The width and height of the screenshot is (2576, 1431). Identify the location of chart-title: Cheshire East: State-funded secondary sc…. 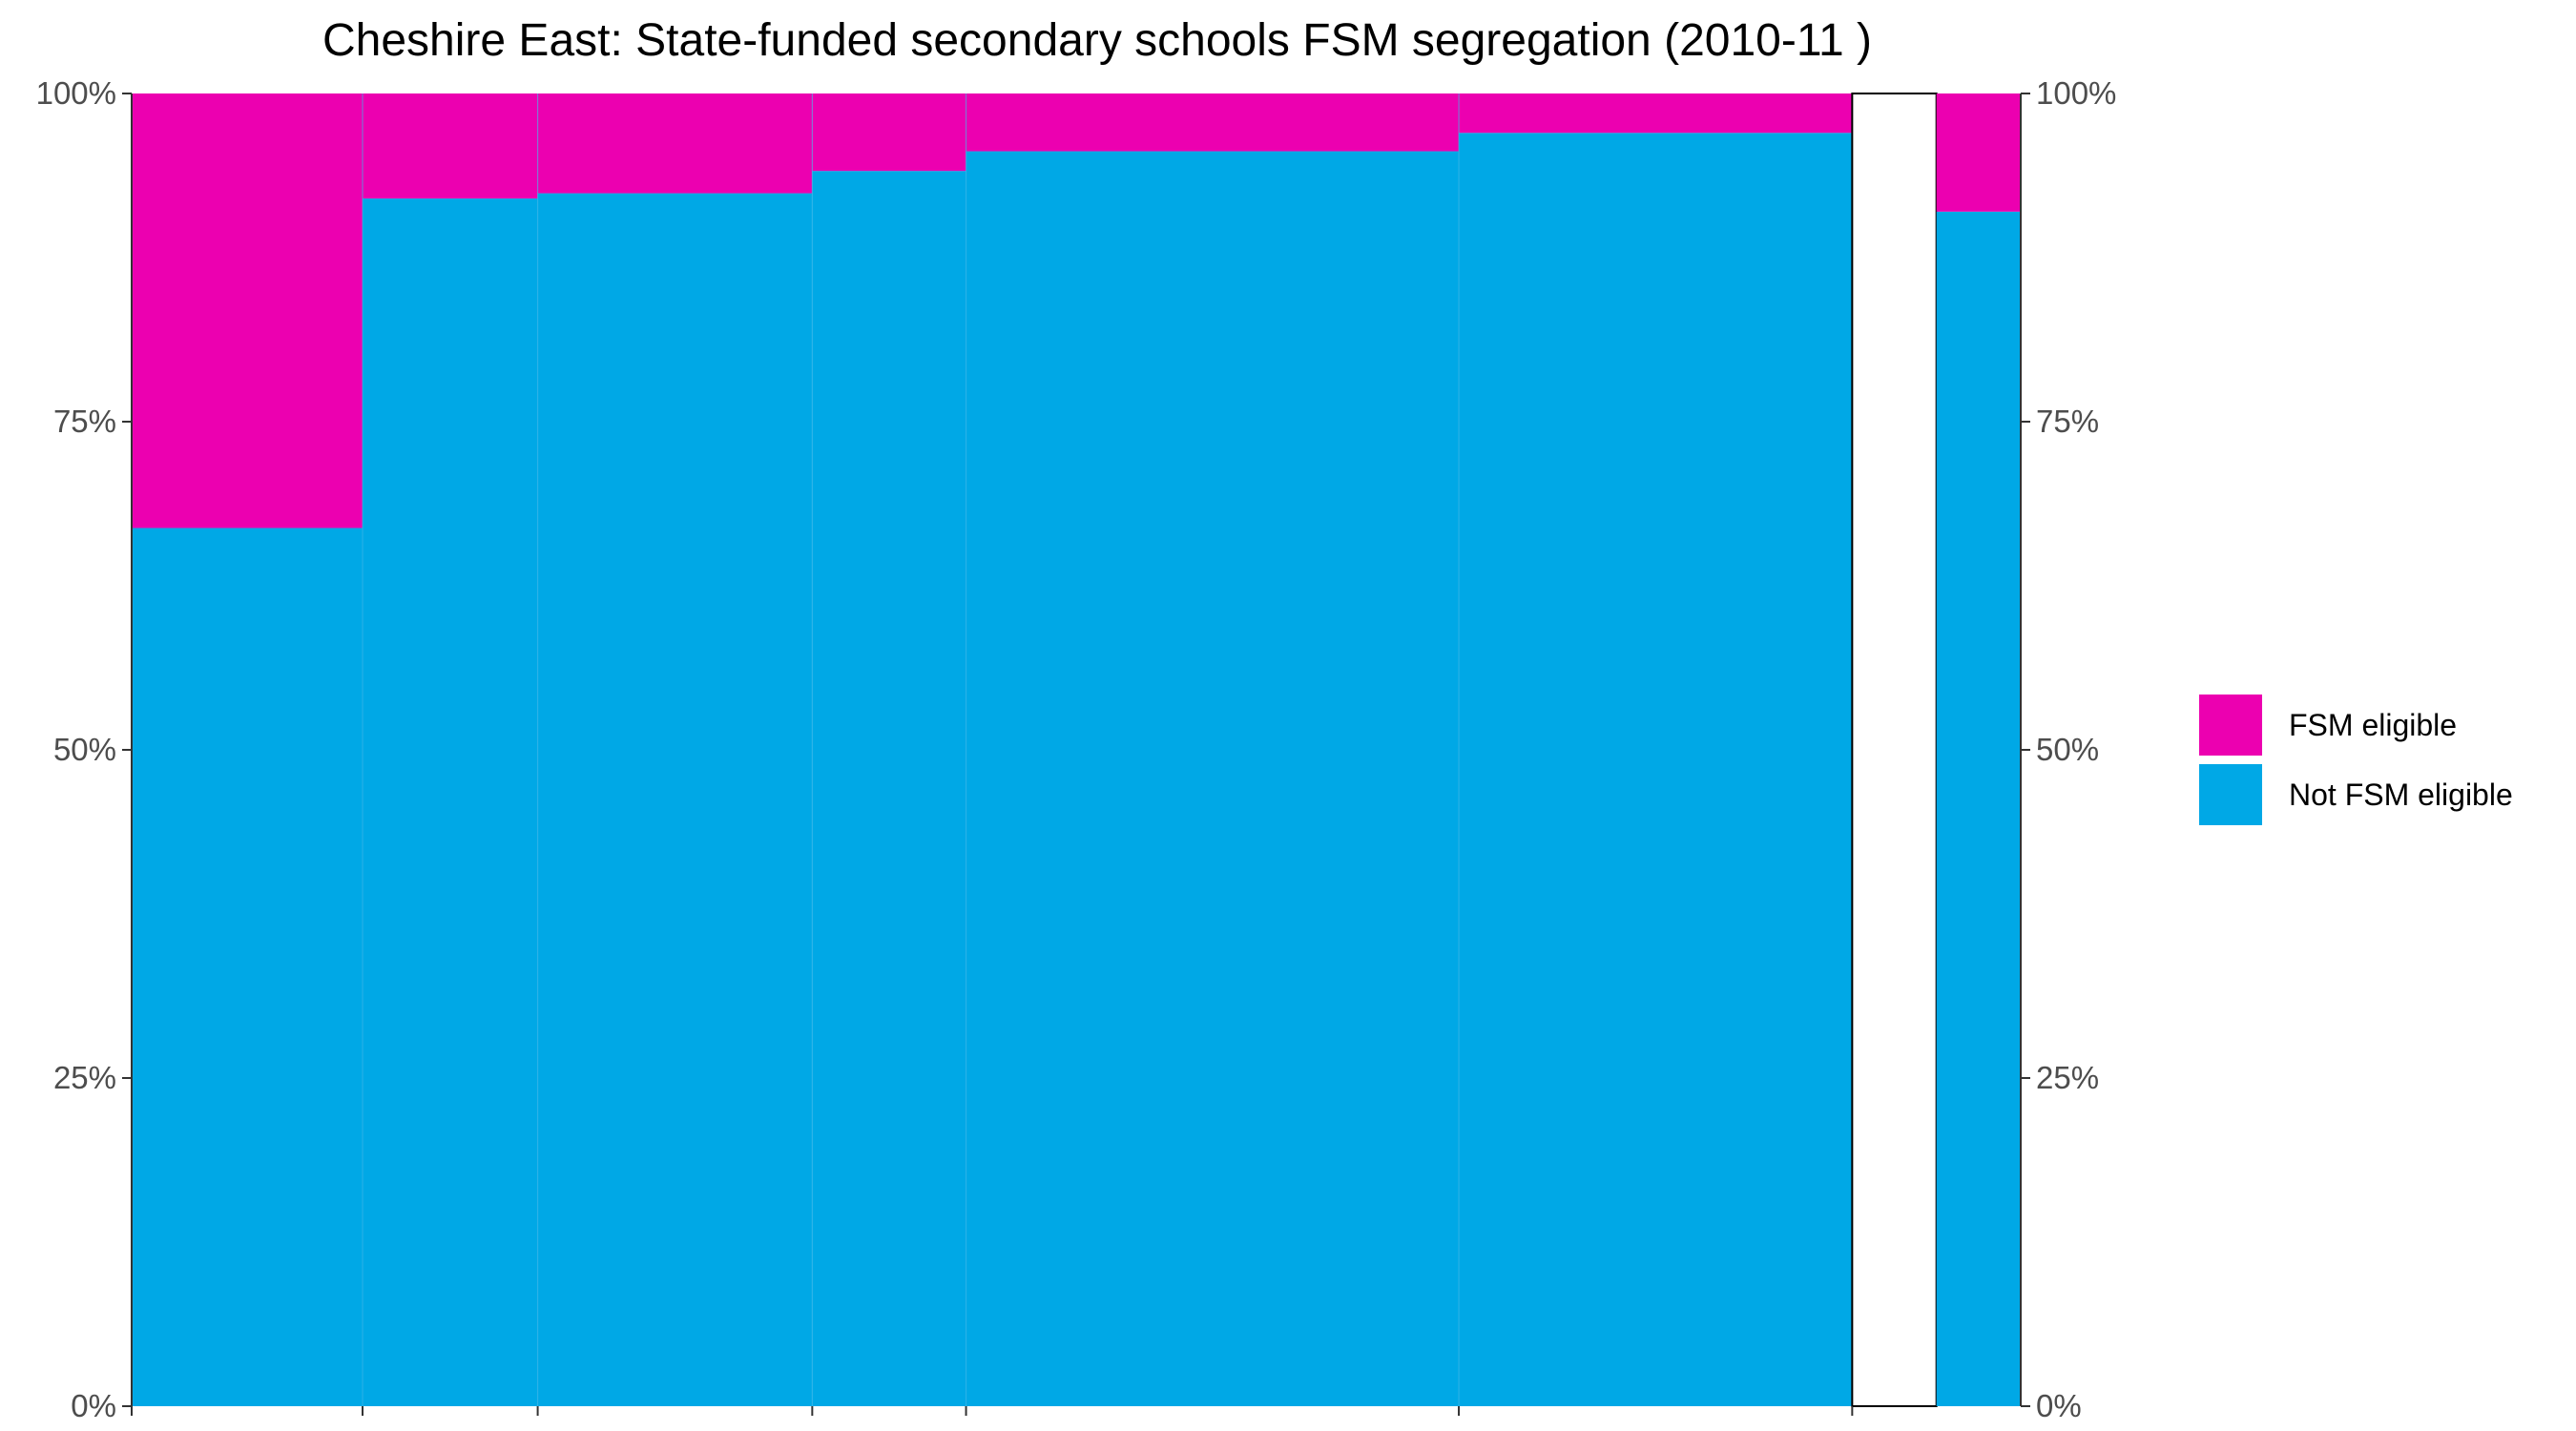
(1097, 40).